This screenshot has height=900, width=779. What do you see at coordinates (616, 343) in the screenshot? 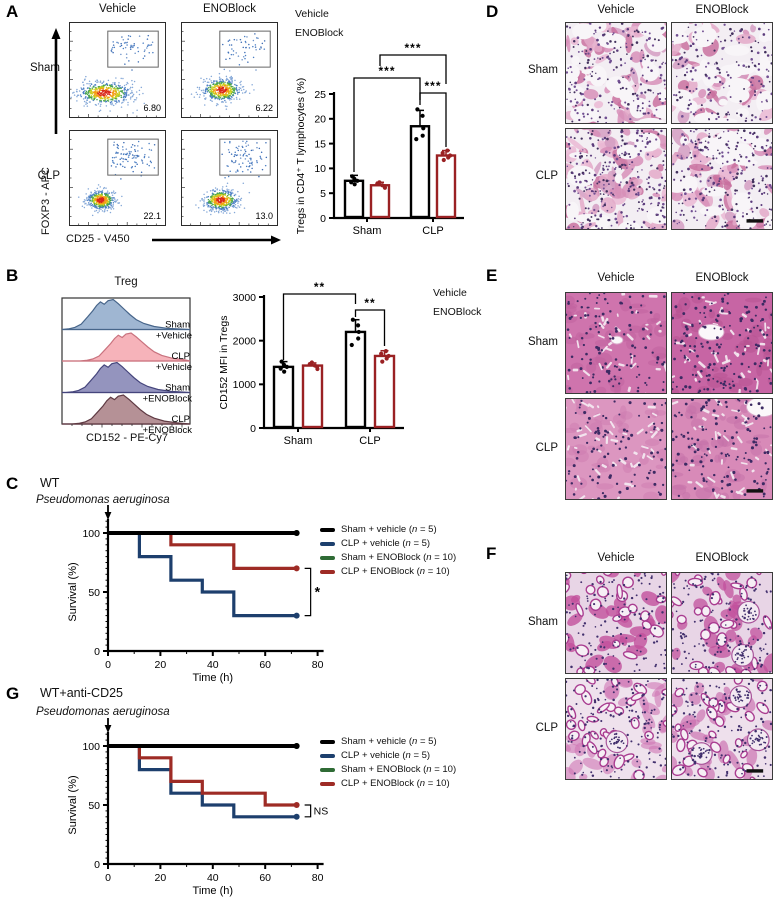
I see `histology-liver-sham-vehicle` at bounding box center [616, 343].